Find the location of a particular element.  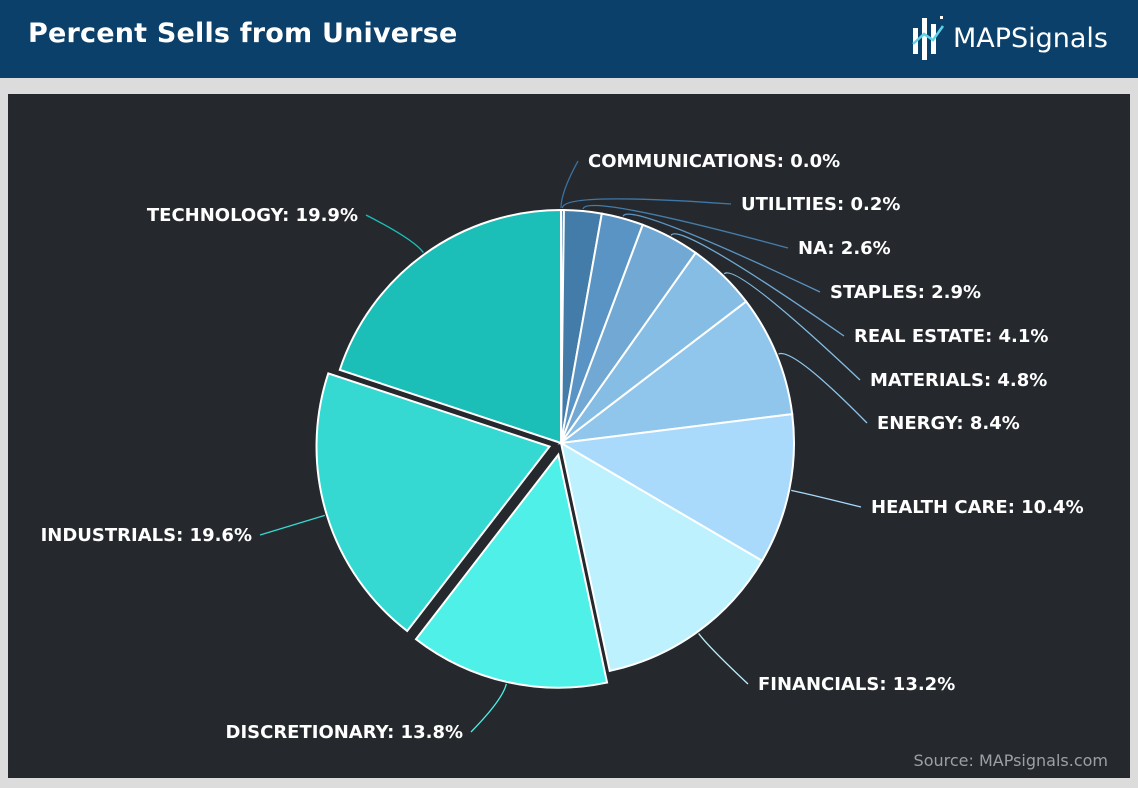

slice-label-technology: TECHNOLOGY: 19.9% is located at coordinates (252, 215).